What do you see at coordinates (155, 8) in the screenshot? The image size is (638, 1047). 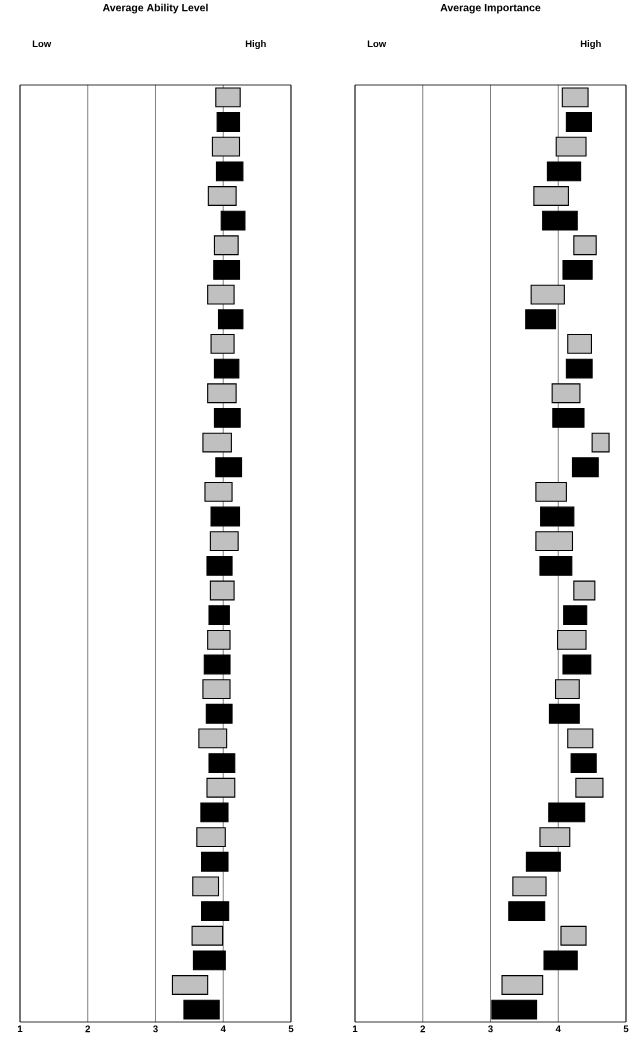 I see `chart-title: Average Ability Level` at bounding box center [155, 8].